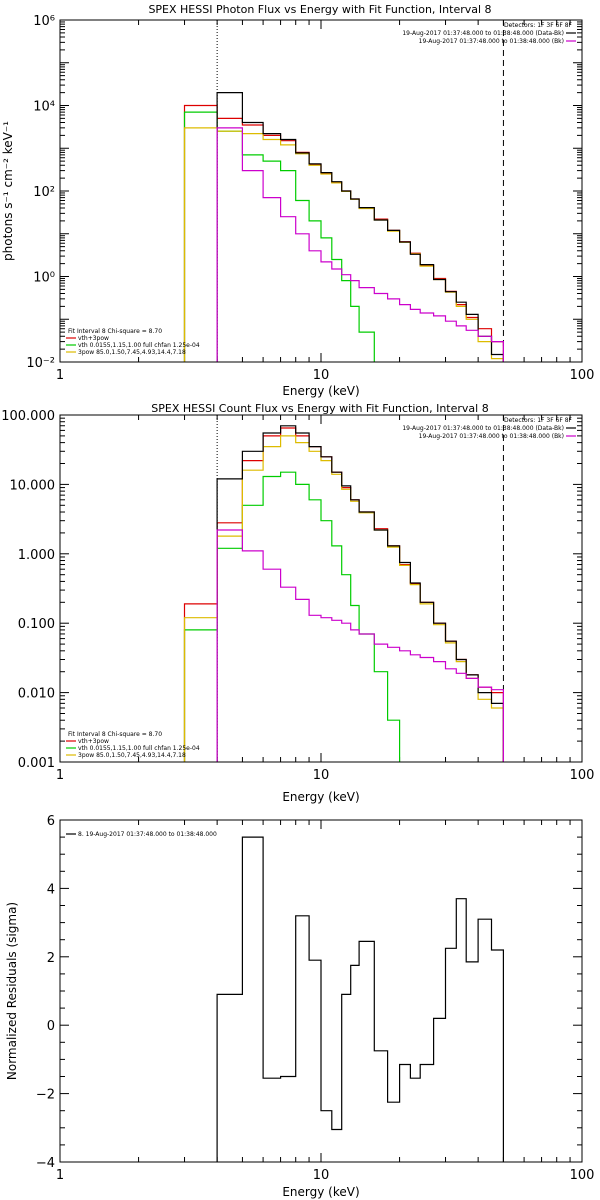 Image resolution: width=600 pixels, height=1200 pixels. I want to click on photon-flux-x-tick-label: 100, so click(582, 375).